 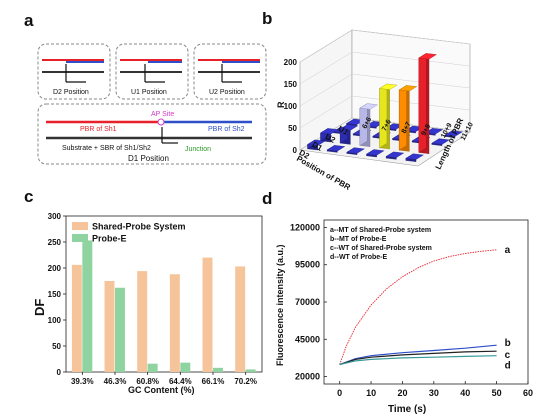 I want to click on d-y-tick-label: 70000, so click(x=307, y=302).